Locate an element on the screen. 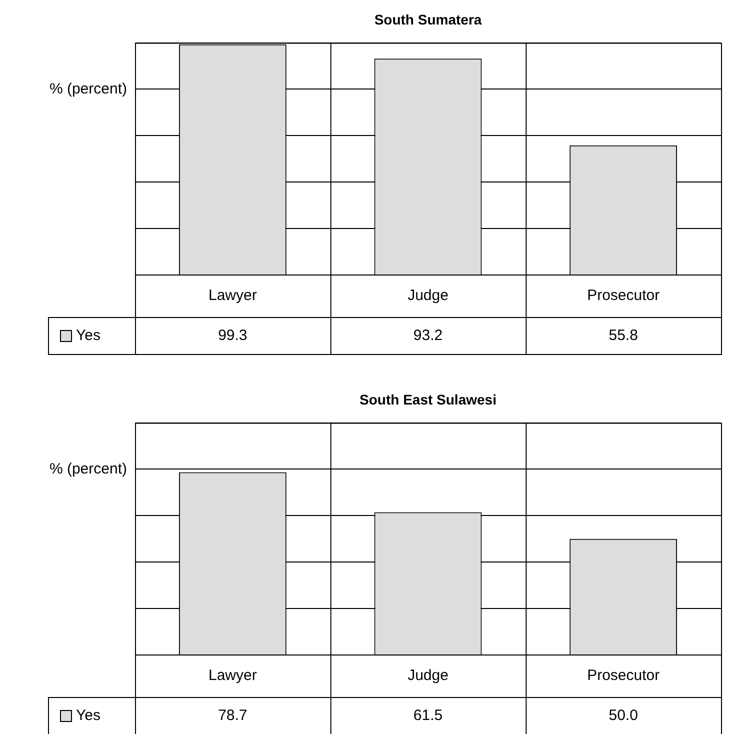  data-label: 61.5 is located at coordinates (428, 715).